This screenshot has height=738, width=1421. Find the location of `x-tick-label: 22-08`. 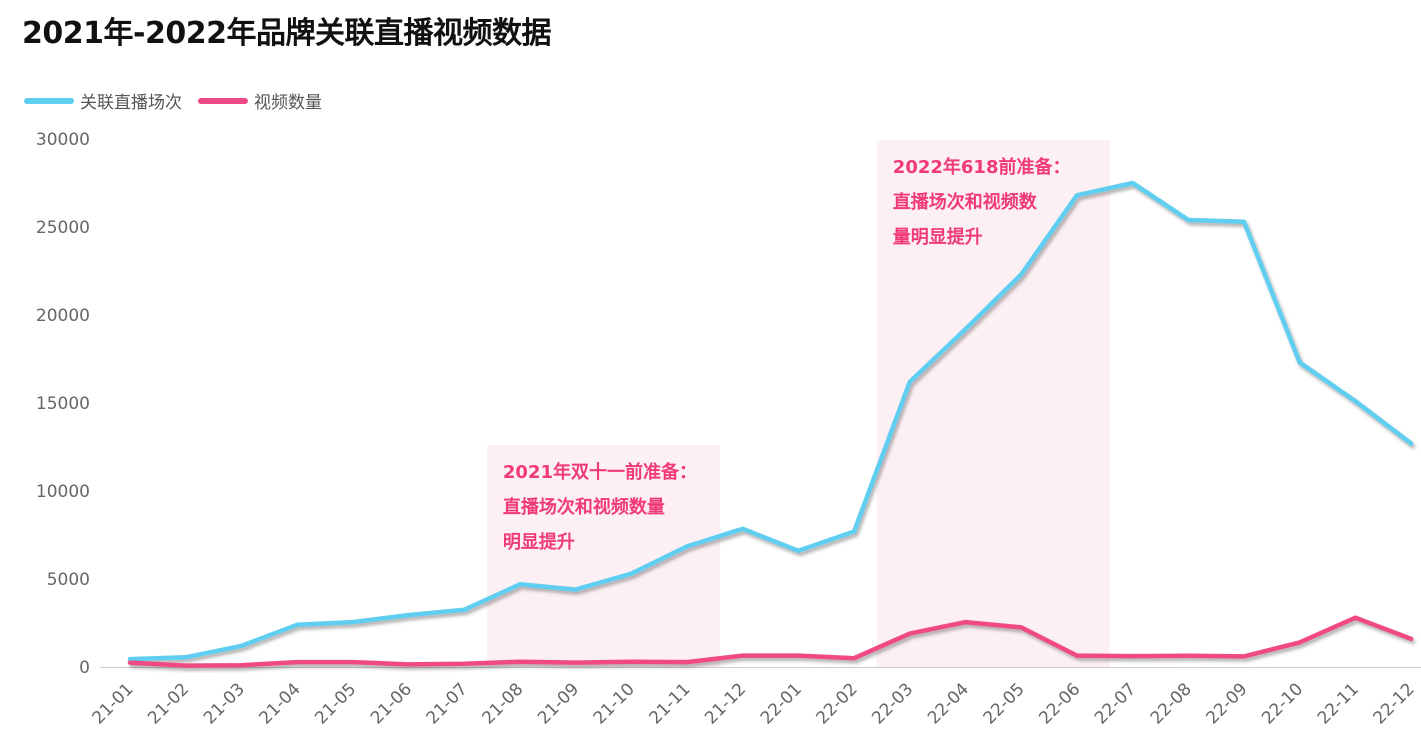

x-tick-label: 22-08 is located at coordinates (1171, 703).